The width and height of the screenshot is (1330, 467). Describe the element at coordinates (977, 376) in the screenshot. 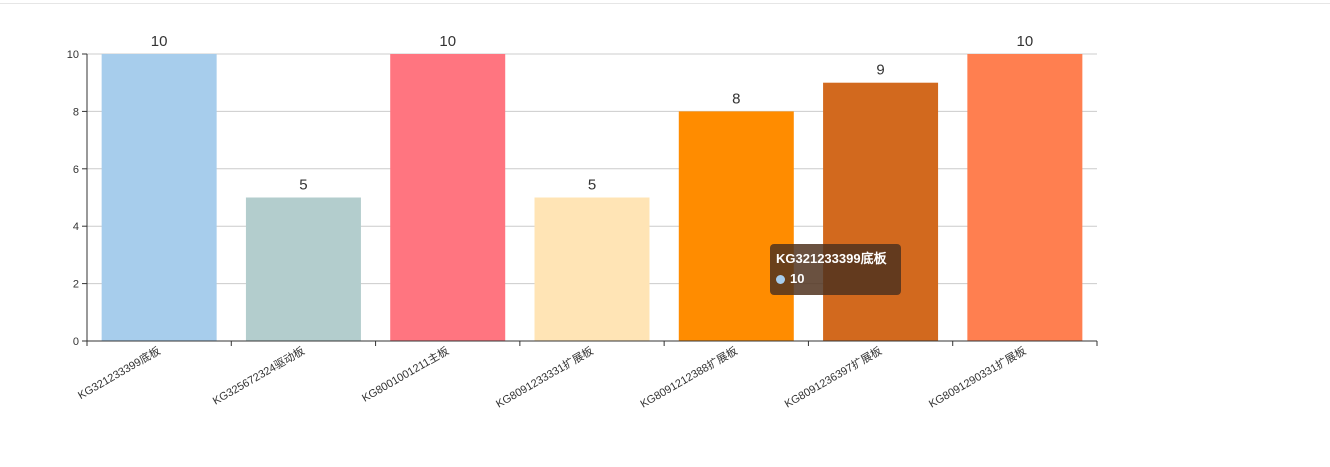

I see `x-tick-label: KG8091290331扩展板` at that location.